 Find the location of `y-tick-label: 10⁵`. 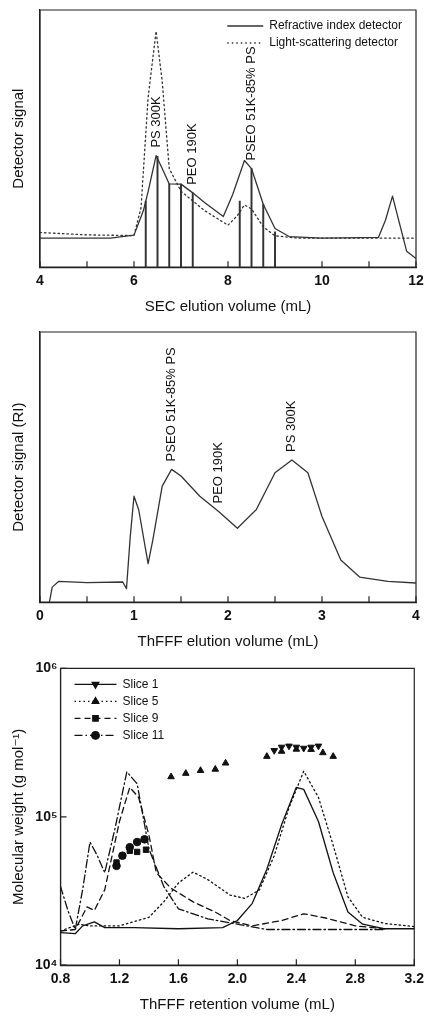

y-tick-label: 10⁵ is located at coordinates (46, 815).